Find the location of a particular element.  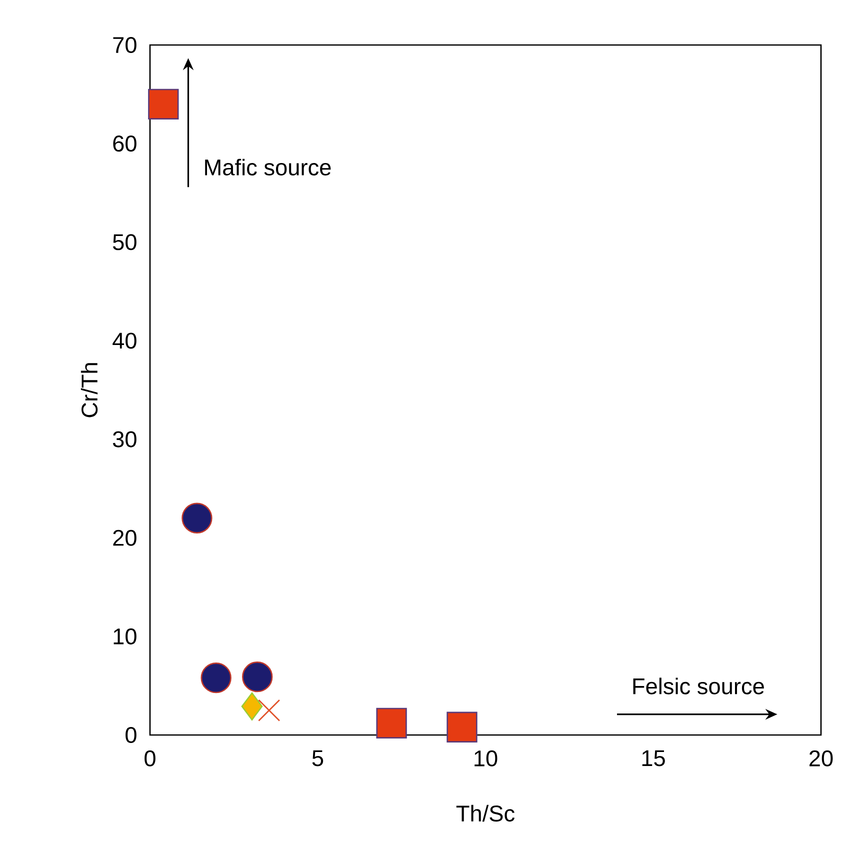

y-tick-label: 70 is located at coordinates (124, 45).